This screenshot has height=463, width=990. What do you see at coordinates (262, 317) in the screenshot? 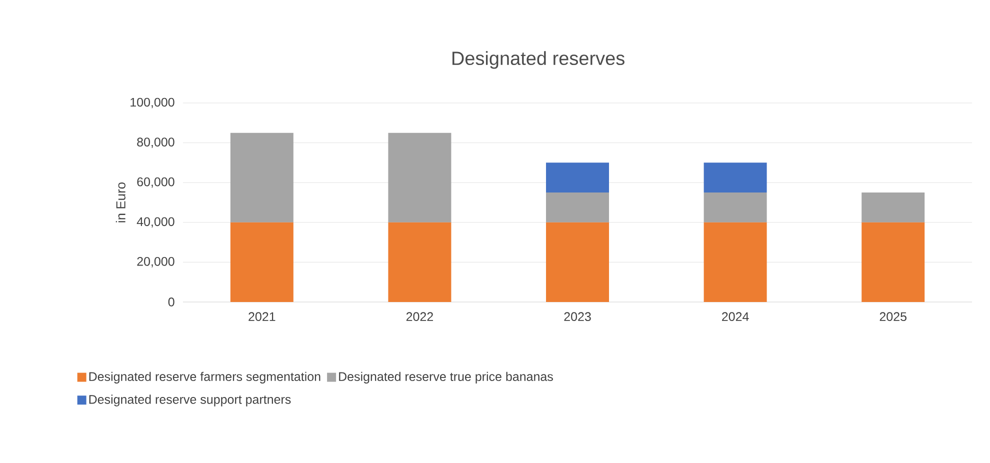
I see `x-tick-label: 2021` at bounding box center [262, 317].